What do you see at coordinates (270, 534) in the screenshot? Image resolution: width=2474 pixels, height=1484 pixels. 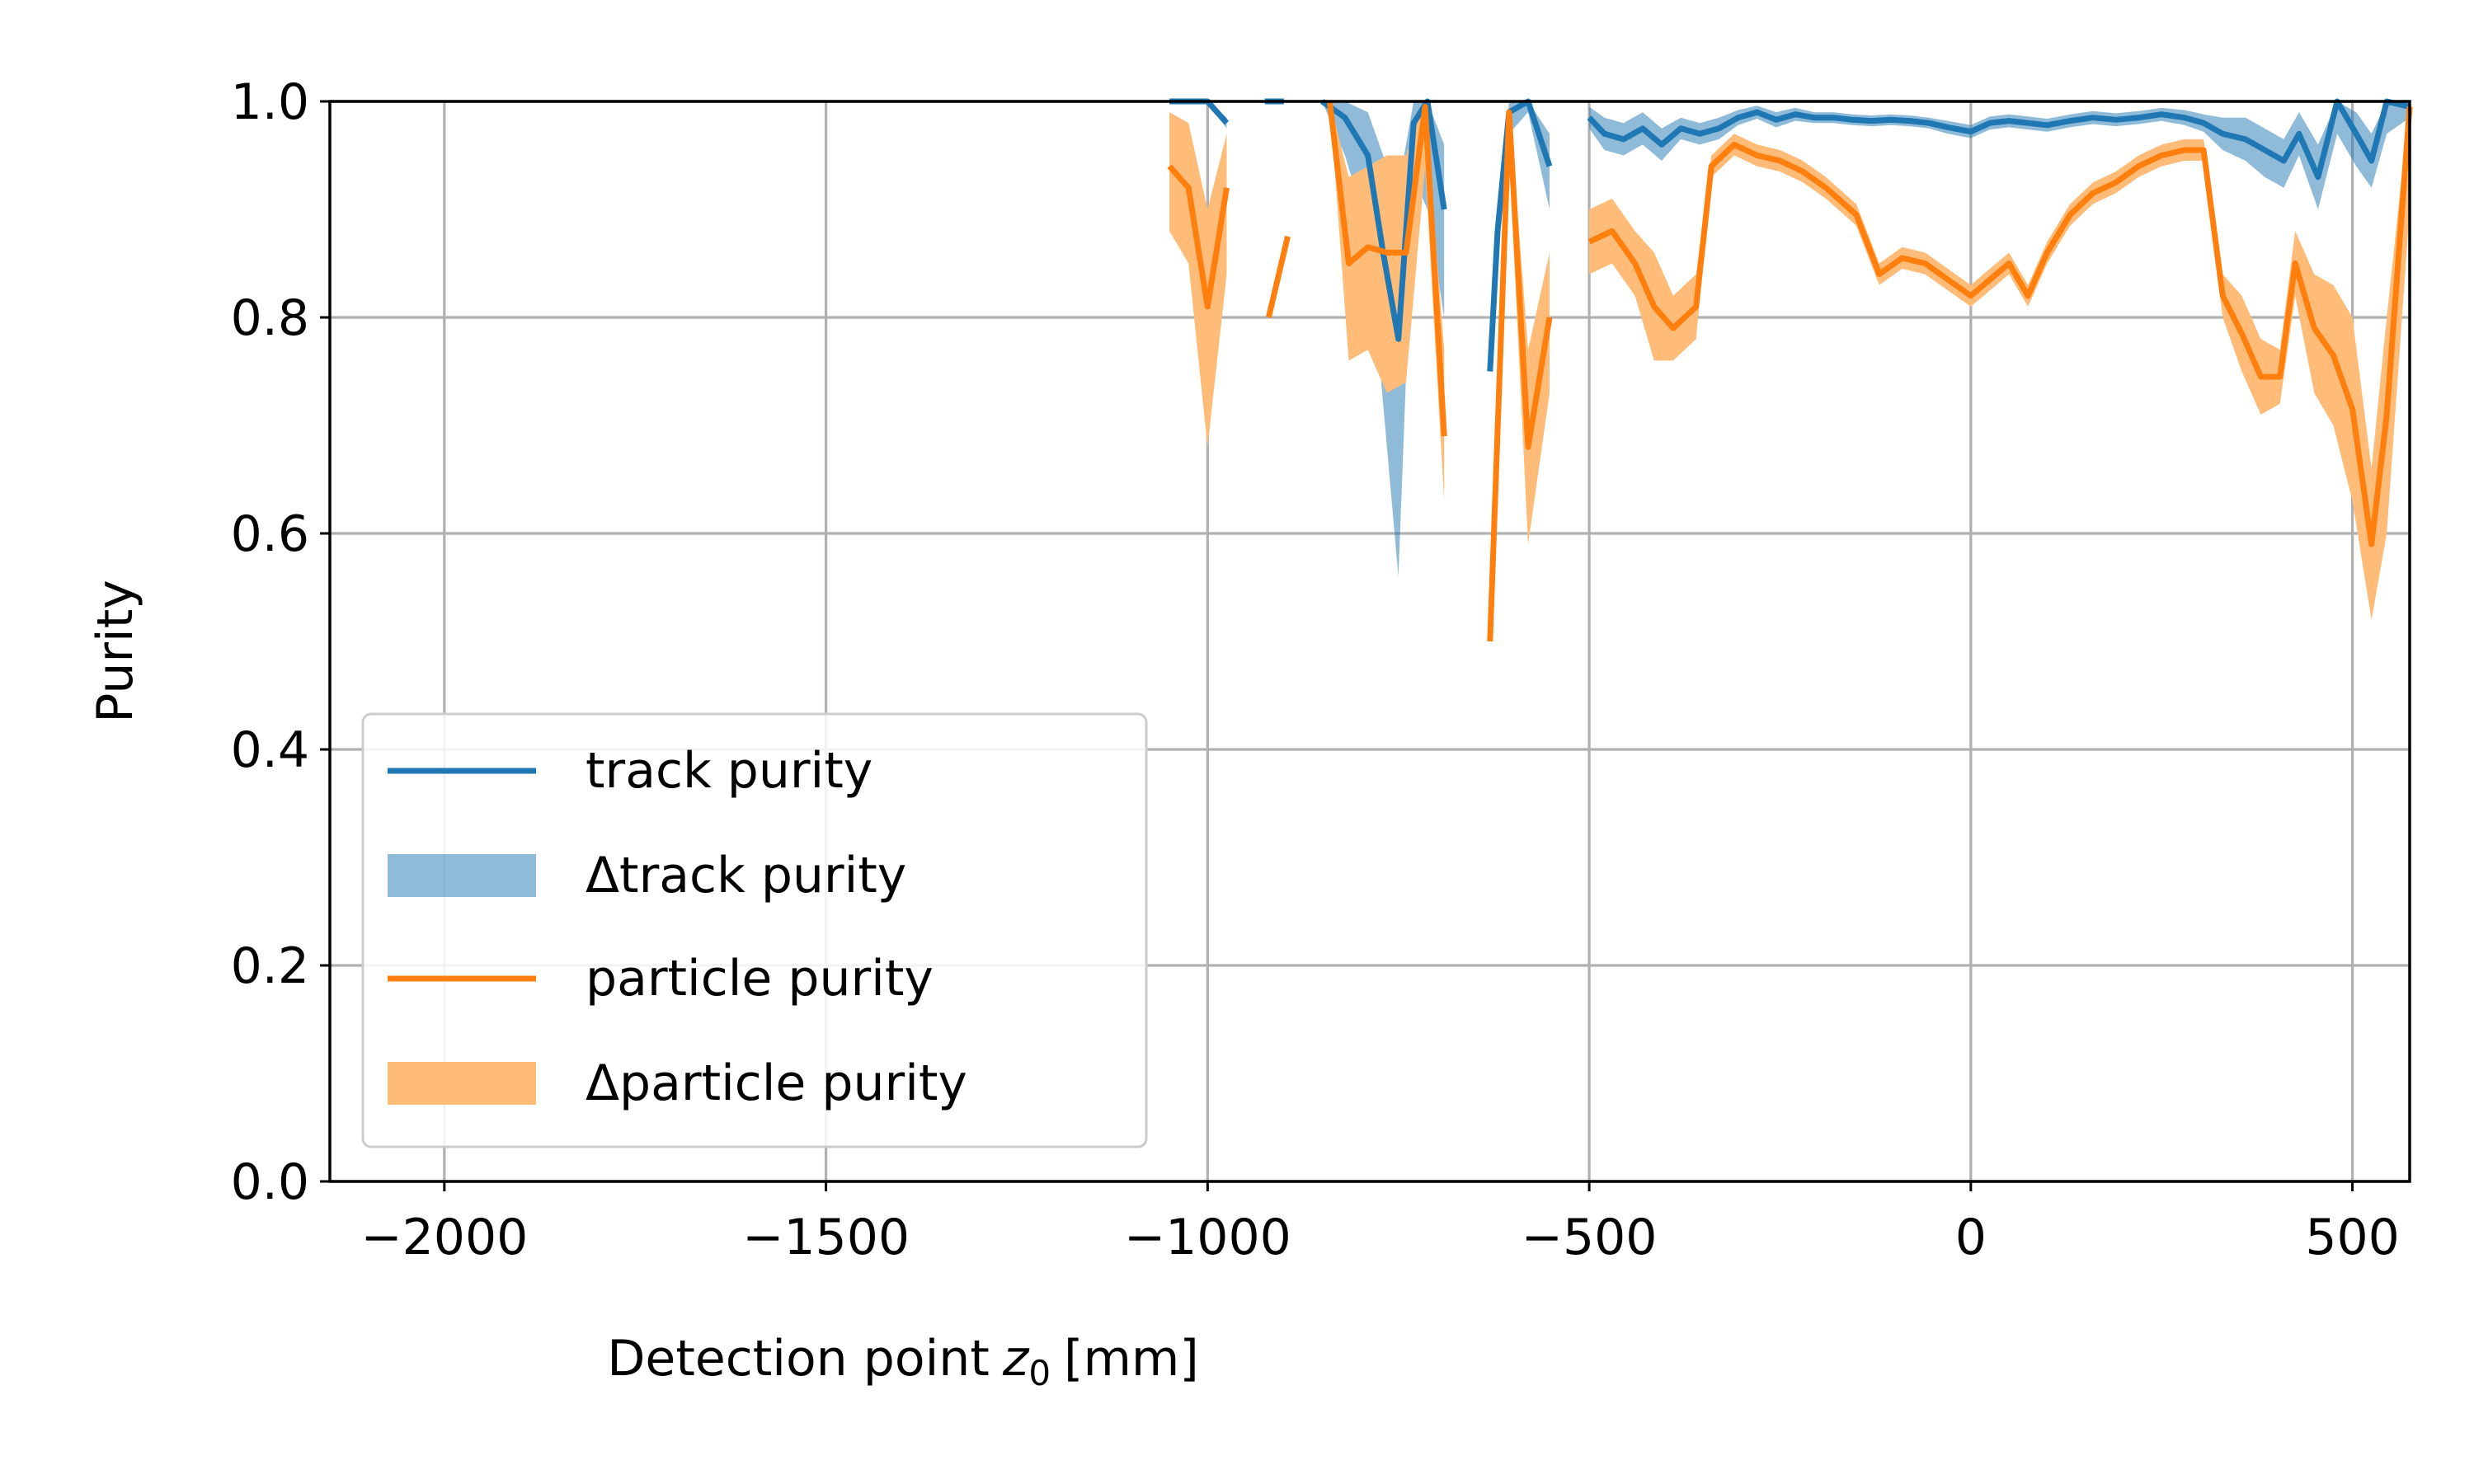 I see `y-tick-label: 0.6` at bounding box center [270, 534].